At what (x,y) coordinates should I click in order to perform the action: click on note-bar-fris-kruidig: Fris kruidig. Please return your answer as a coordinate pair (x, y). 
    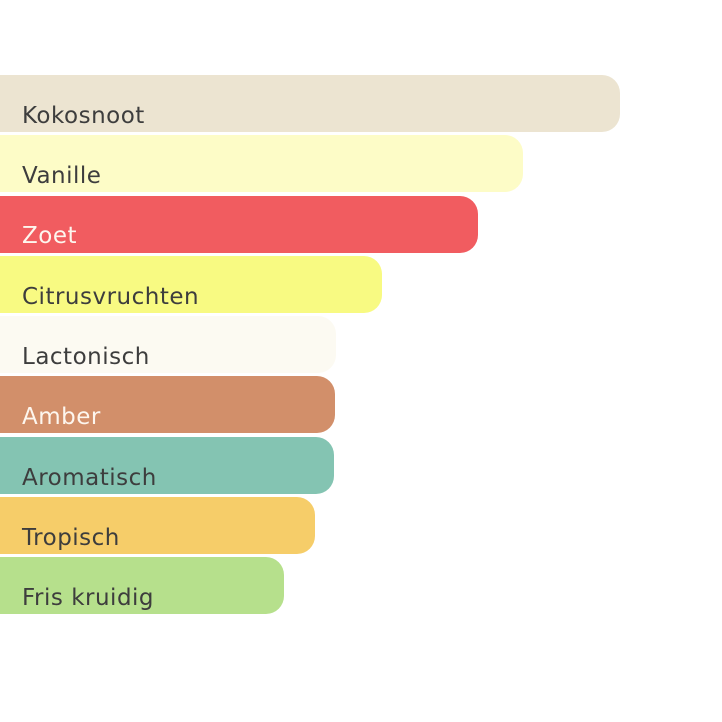
    Looking at the image, I should click on (142, 586).